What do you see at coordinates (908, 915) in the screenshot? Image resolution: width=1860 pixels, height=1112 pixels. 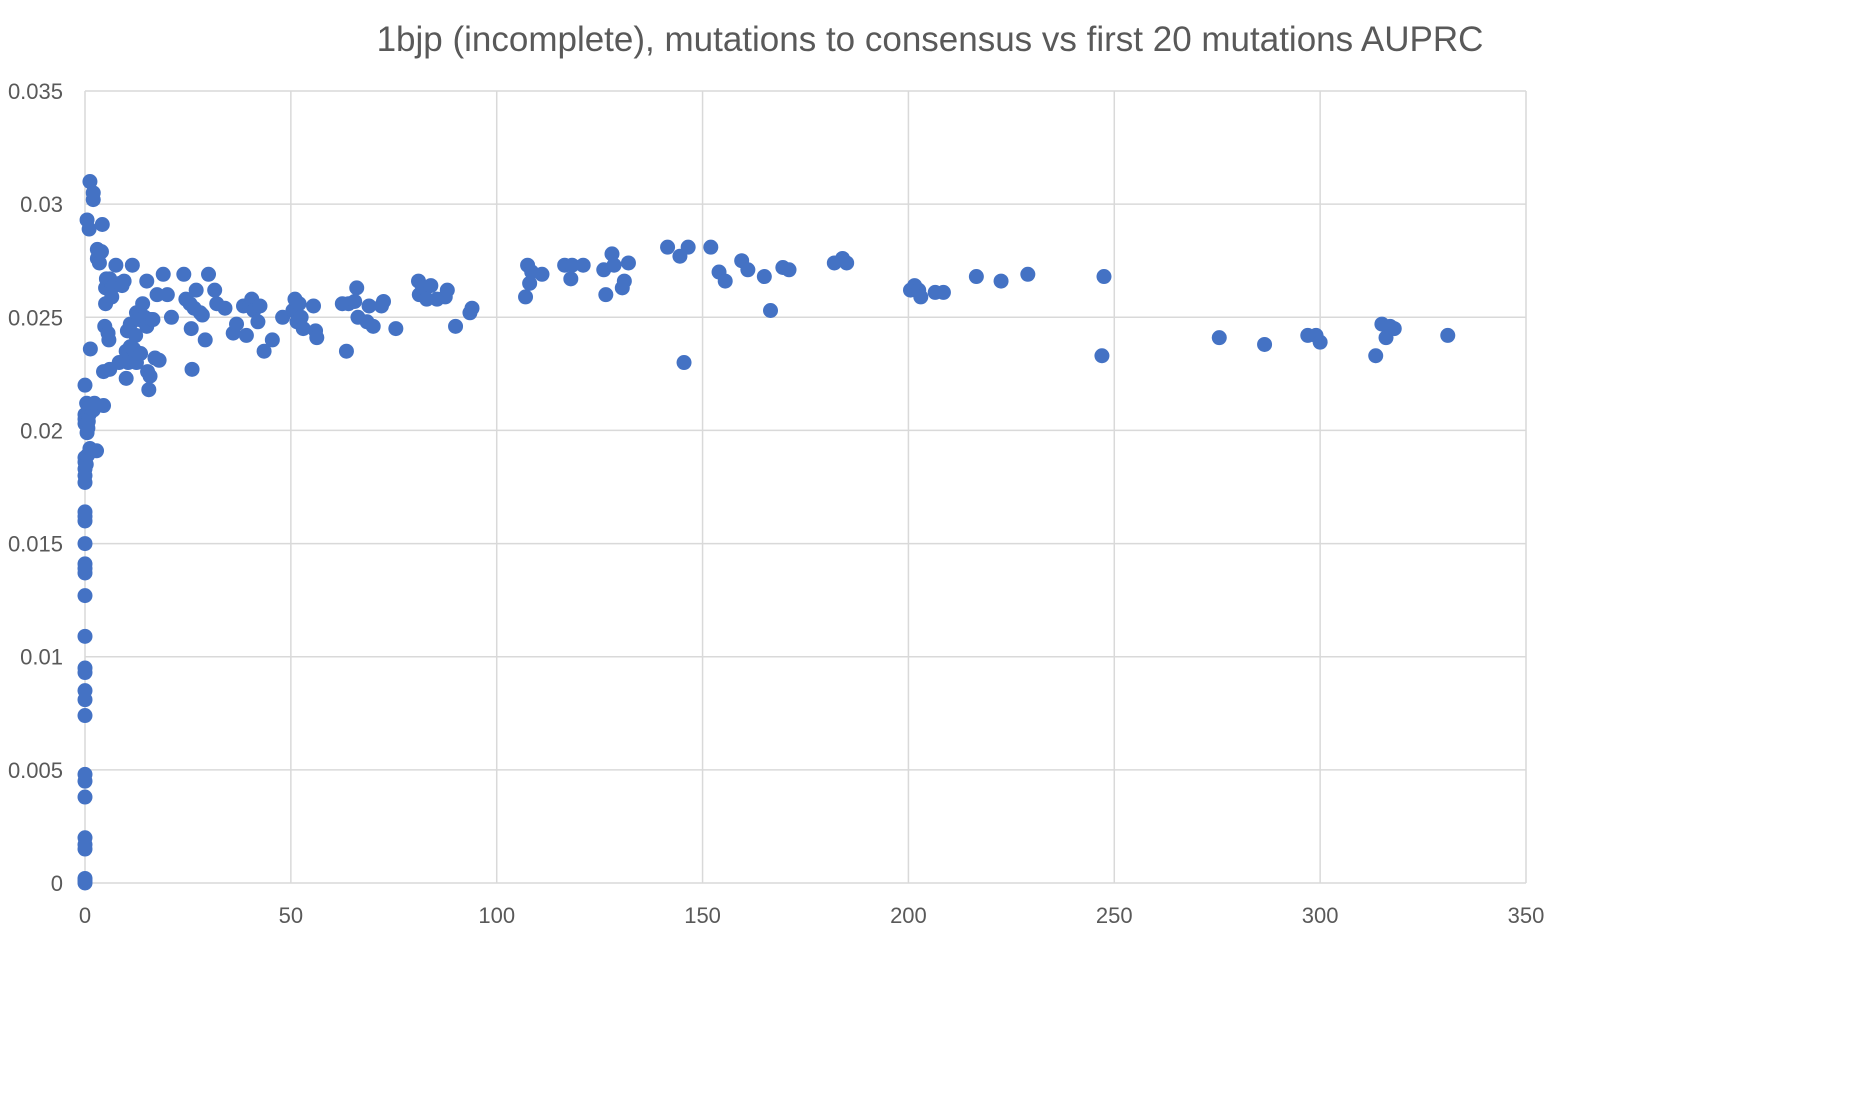 I see `x-tick-label: 200` at bounding box center [908, 915].